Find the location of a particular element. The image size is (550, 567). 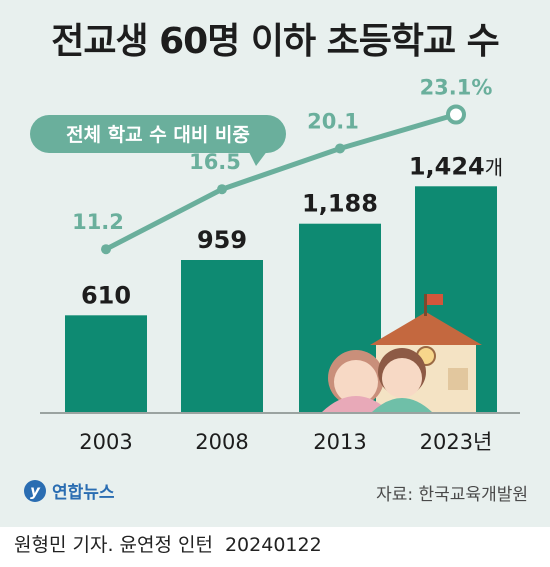

x-tick-label-1: 2008 is located at coordinates (221, 442).